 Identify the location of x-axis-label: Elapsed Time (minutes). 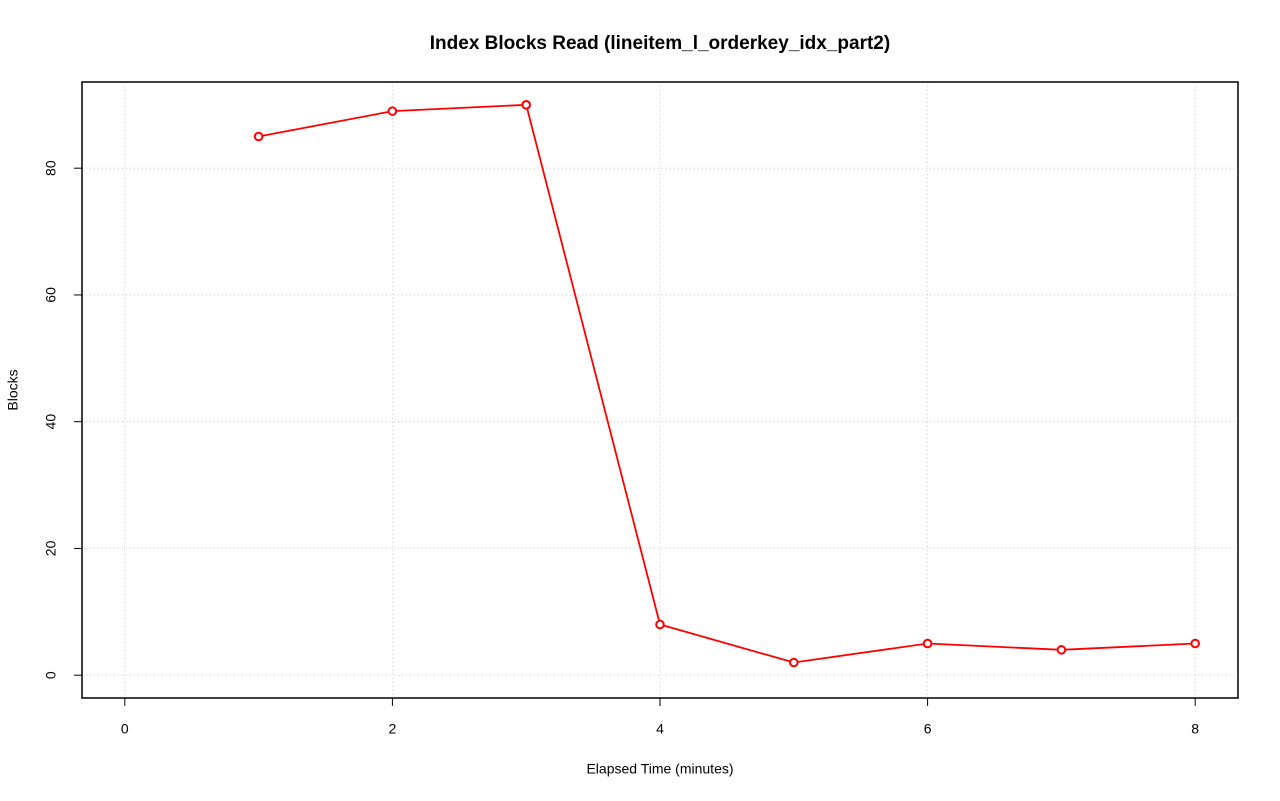
(659, 769).